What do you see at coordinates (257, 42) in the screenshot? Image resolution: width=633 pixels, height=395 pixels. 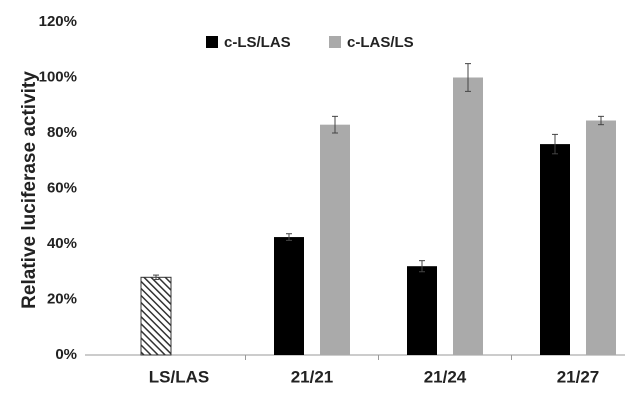 I see `legend-label: c-LS/LAS` at bounding box center [257, 42].